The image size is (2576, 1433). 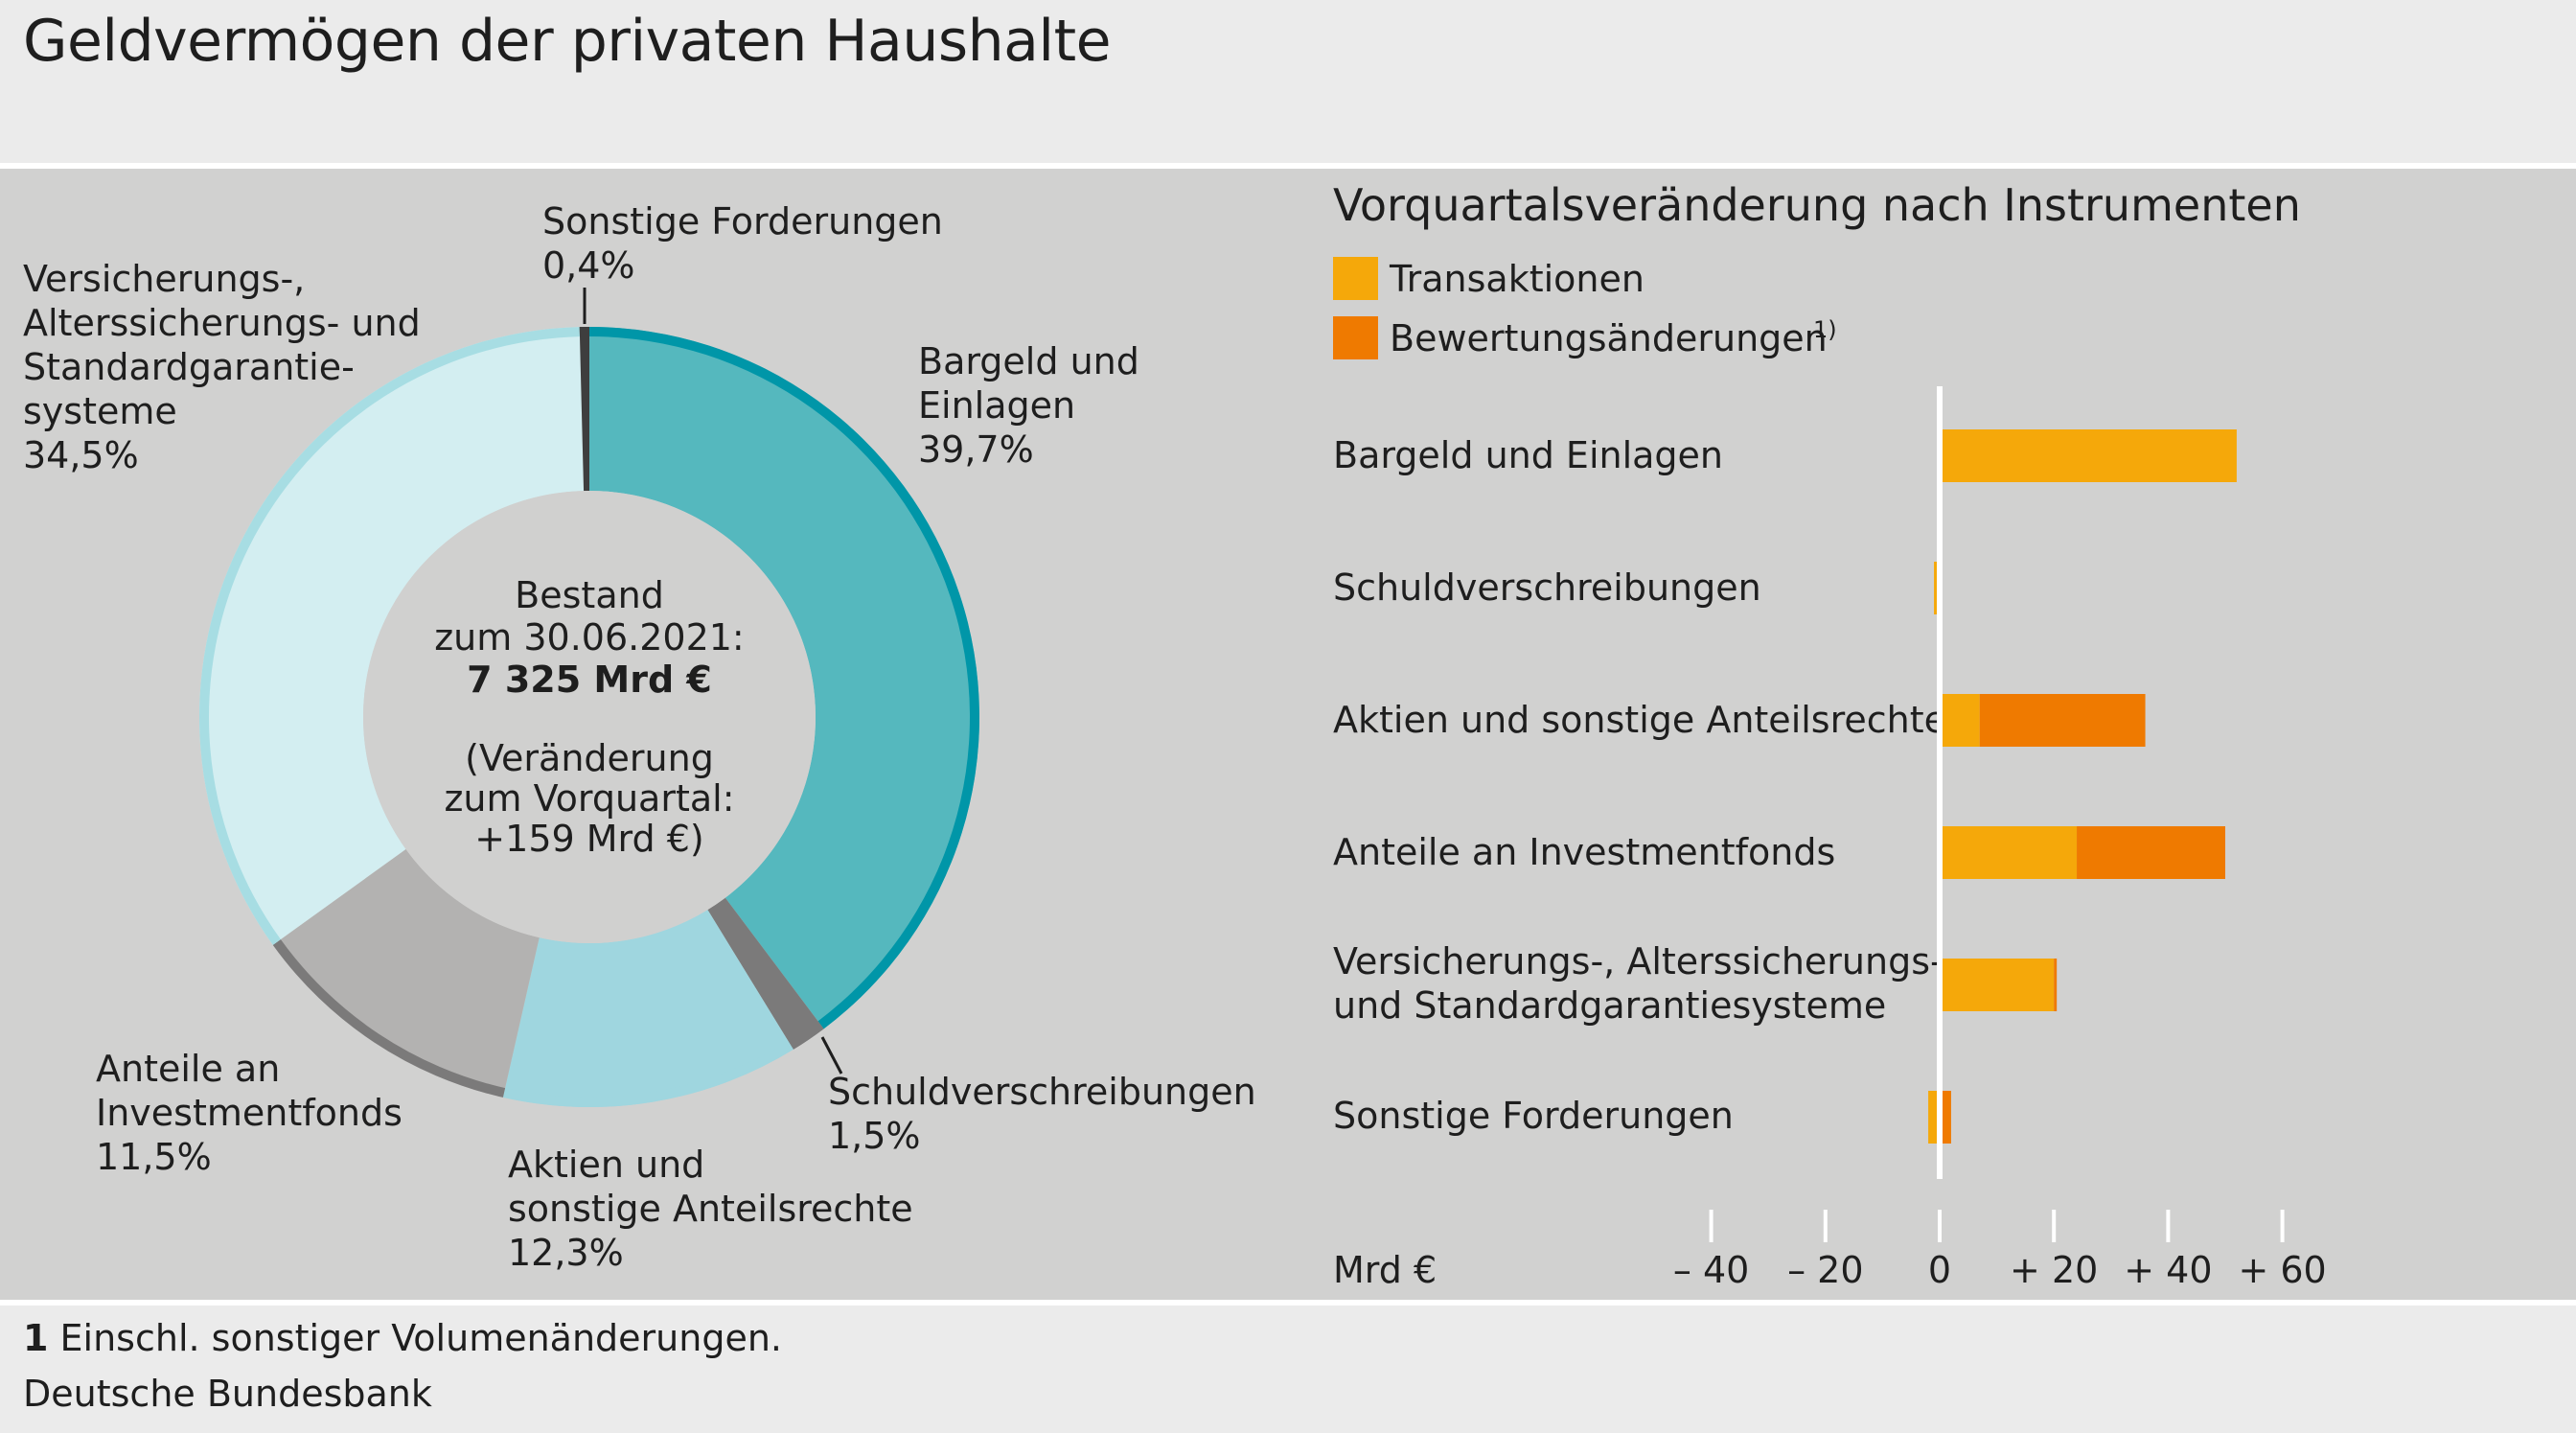 I want to click on donut-slice-versicherung, so click(x=391, y=636).